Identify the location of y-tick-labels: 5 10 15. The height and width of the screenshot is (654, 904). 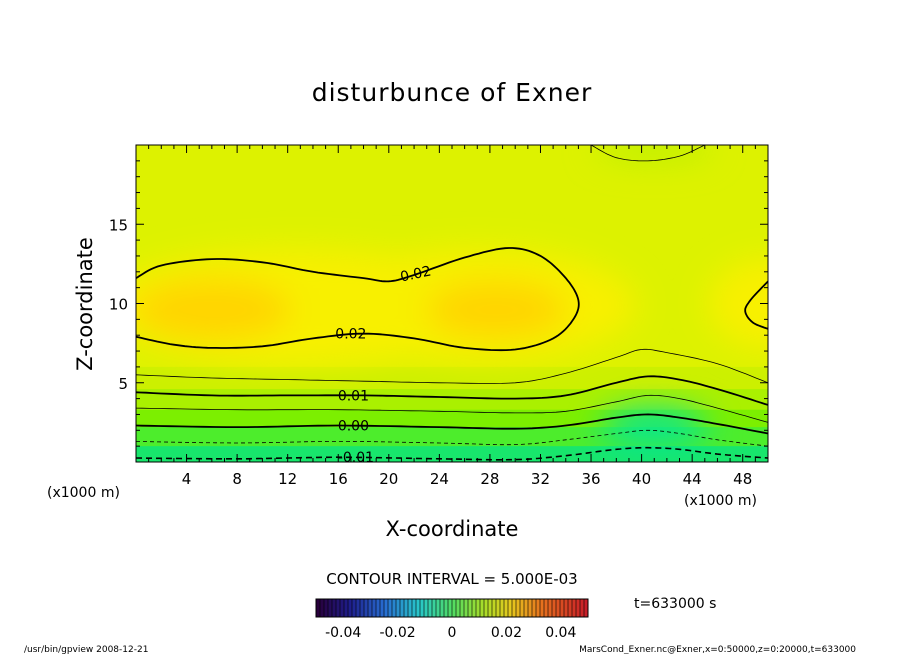
(118, 304).